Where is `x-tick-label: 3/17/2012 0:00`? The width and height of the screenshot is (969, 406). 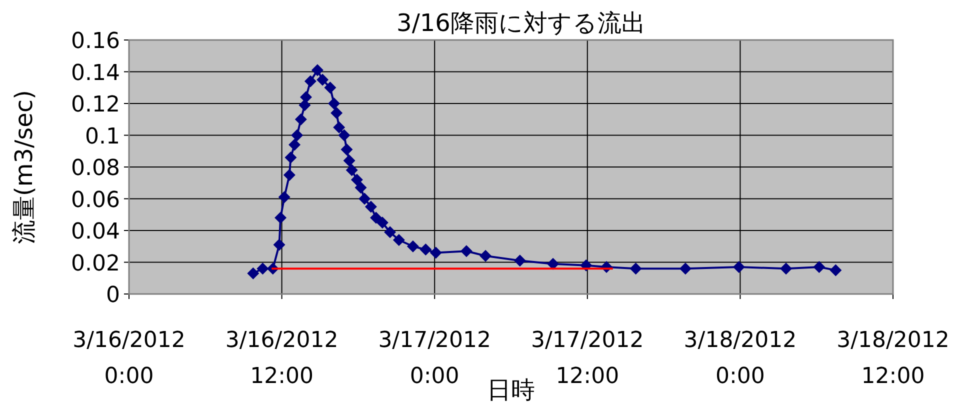 x-tick-label: 3/17/2012 0:00 is located at coordinates (435, 358).